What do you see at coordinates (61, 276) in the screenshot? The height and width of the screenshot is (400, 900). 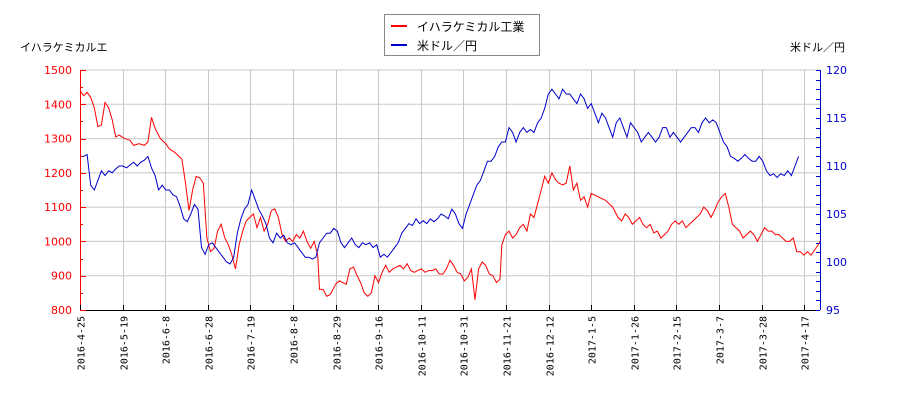 I see `svg-text: 900` at bounding box center [61, 276].